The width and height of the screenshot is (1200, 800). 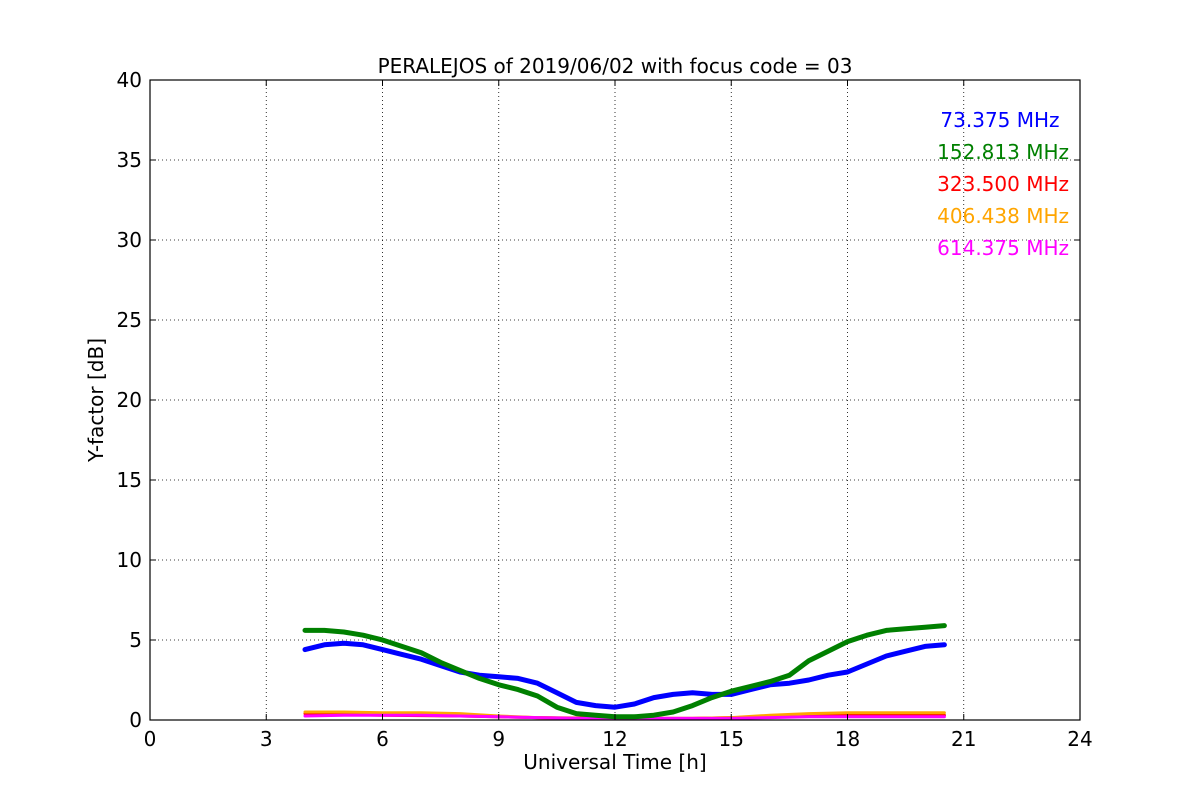 I want to click on x-tick-label: 15, so click(x=731, y=739).